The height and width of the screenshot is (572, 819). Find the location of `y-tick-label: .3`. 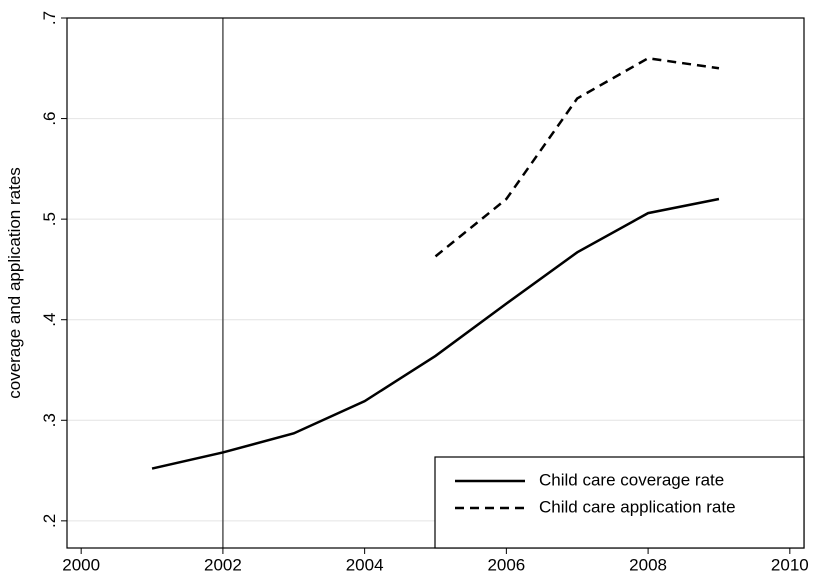

y-tick-label: .3 is located at coordinates (49, 420).